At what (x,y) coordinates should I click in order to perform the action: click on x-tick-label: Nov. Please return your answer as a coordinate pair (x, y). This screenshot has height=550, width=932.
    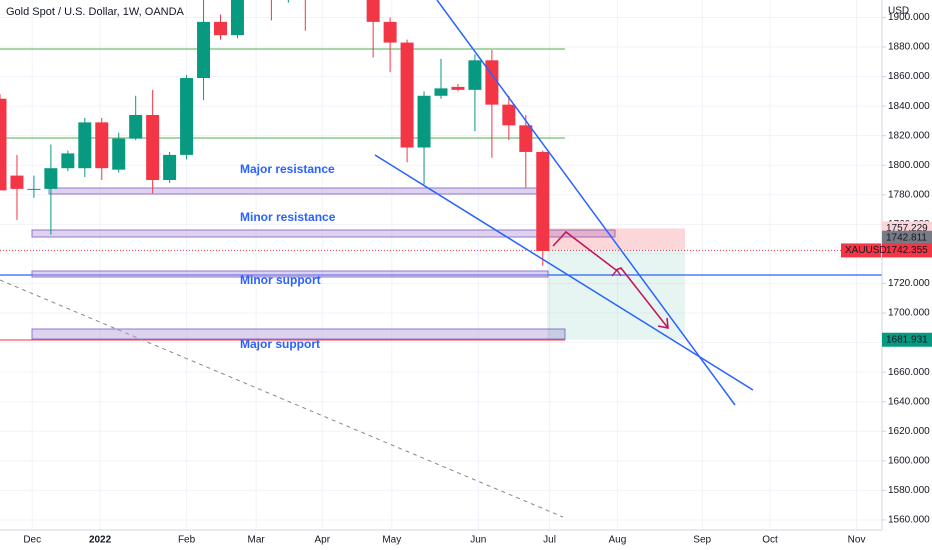
    Looking at the image, I should click on (857, 540).